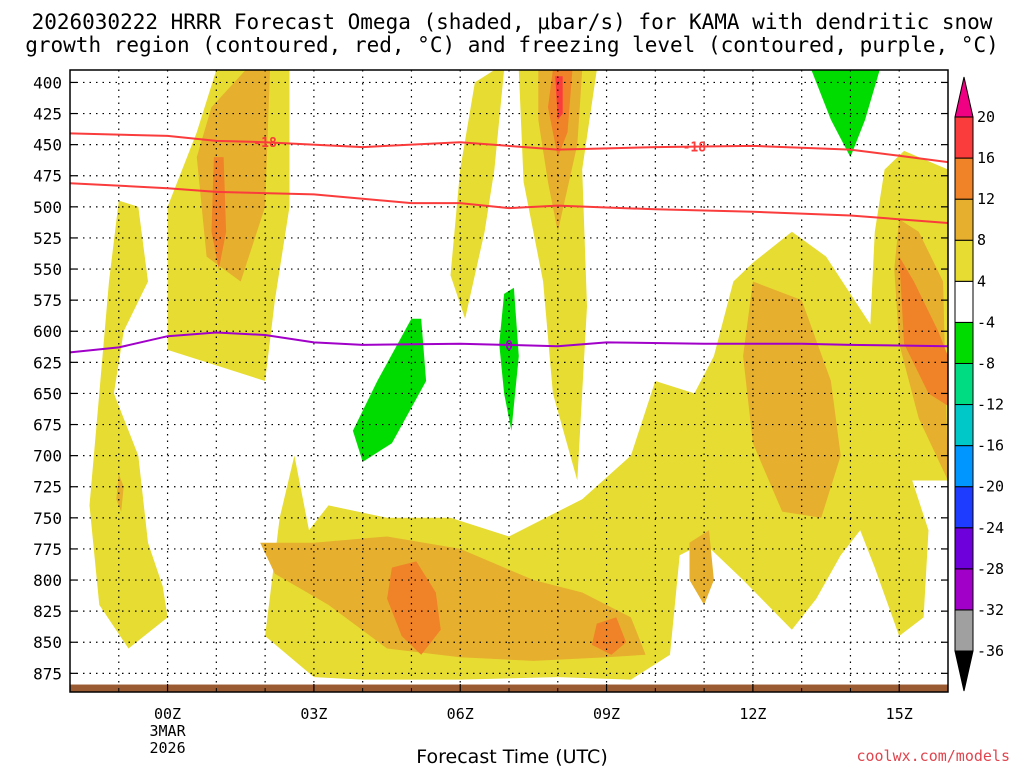  What do you see at coordinates (990, 610) in the screenshot?
I see `colorbar-label-1: -32` at bounding box center [990, 610].